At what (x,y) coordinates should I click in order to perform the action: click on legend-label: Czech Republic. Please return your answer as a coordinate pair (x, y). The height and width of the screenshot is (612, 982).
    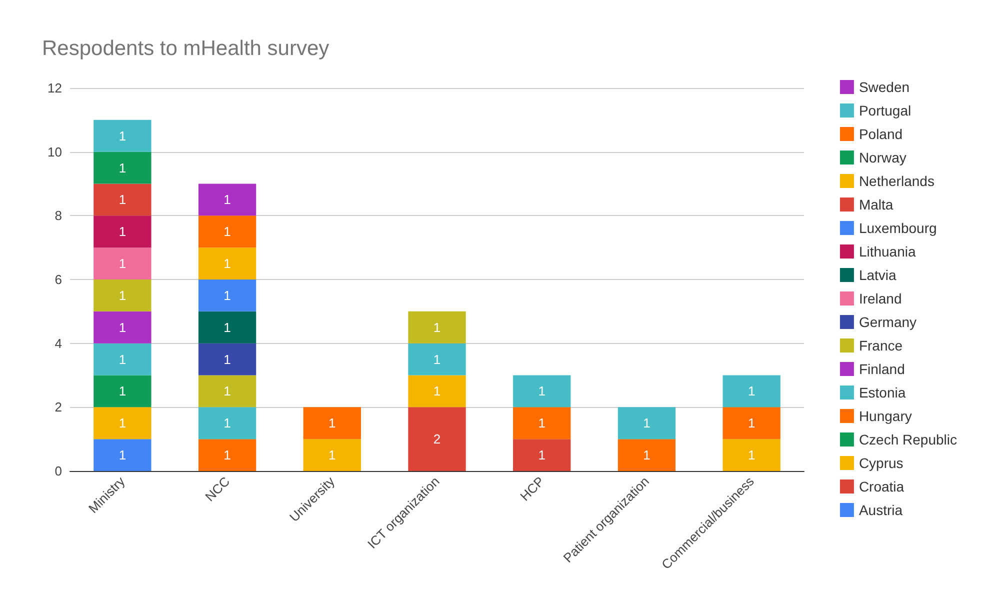
    Looking at the image, I should click on (908, 440).